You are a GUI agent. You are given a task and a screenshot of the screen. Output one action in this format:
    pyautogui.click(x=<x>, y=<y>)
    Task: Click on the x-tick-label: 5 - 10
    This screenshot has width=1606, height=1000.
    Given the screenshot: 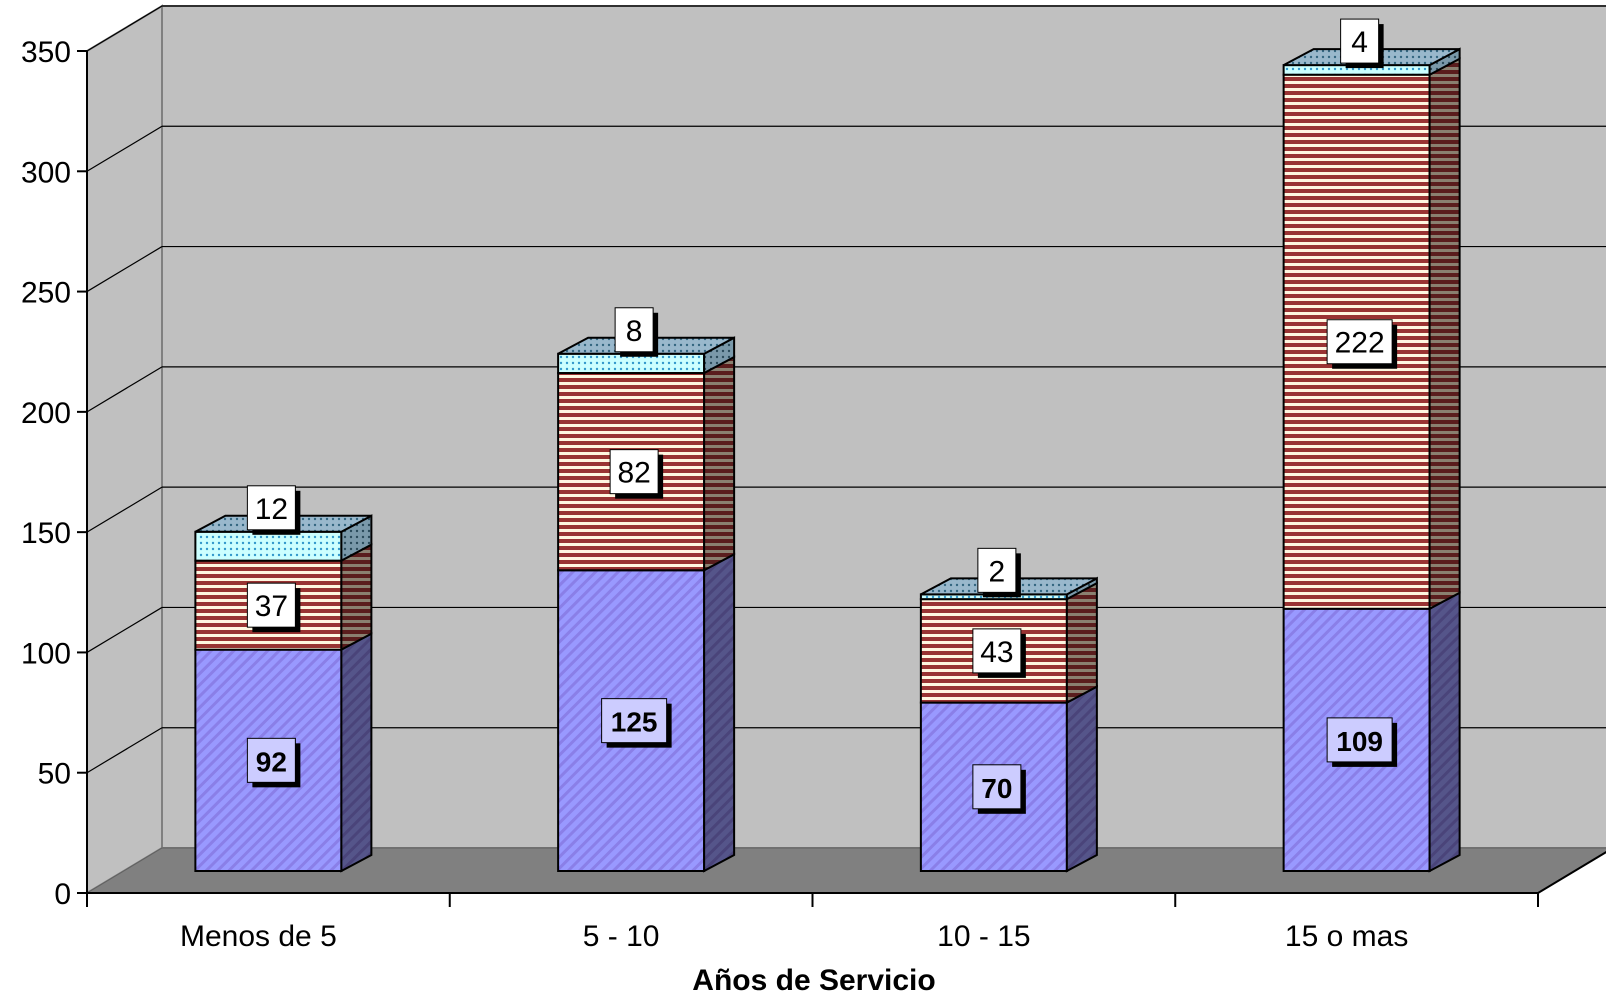 What is the action you would take?
    pyautogui.click(x=621, y=936)
    